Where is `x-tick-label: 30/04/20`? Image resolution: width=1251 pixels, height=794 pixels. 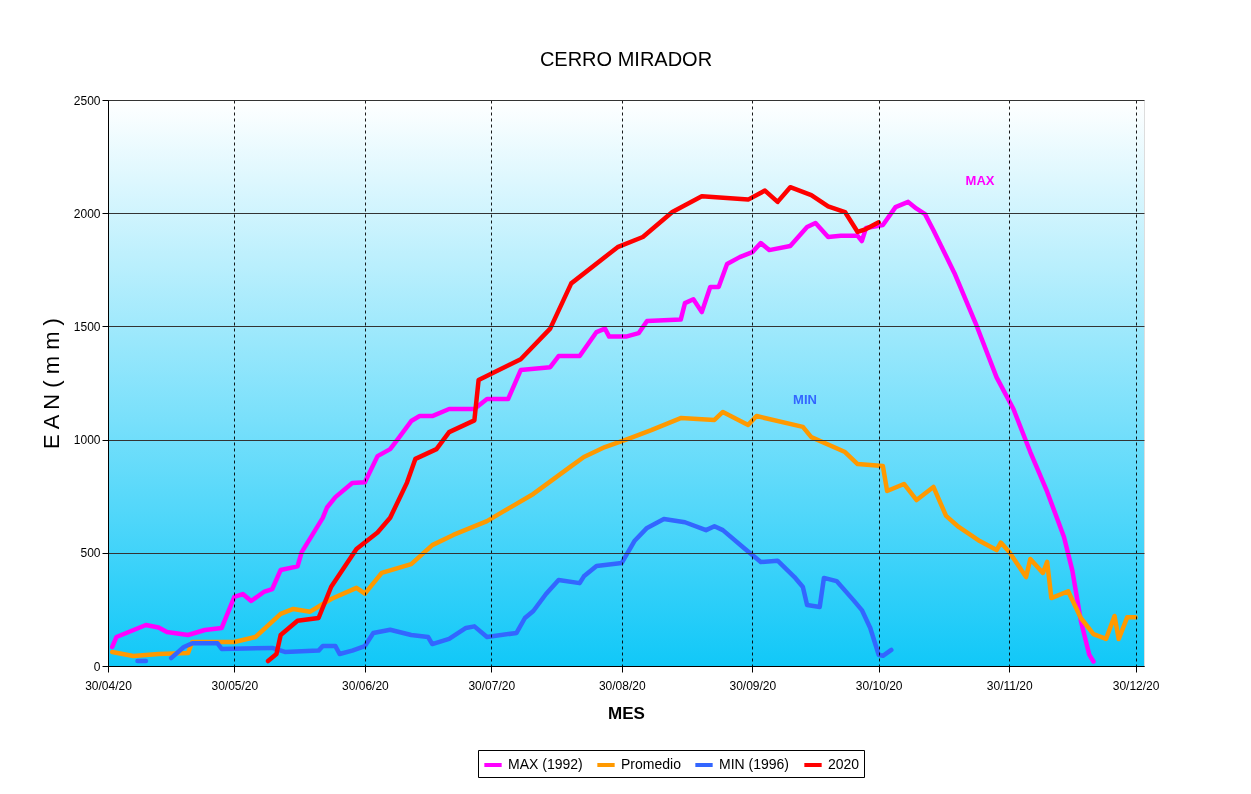 x-tick-label: 30/04/20 is located at coordinates (109, 685).